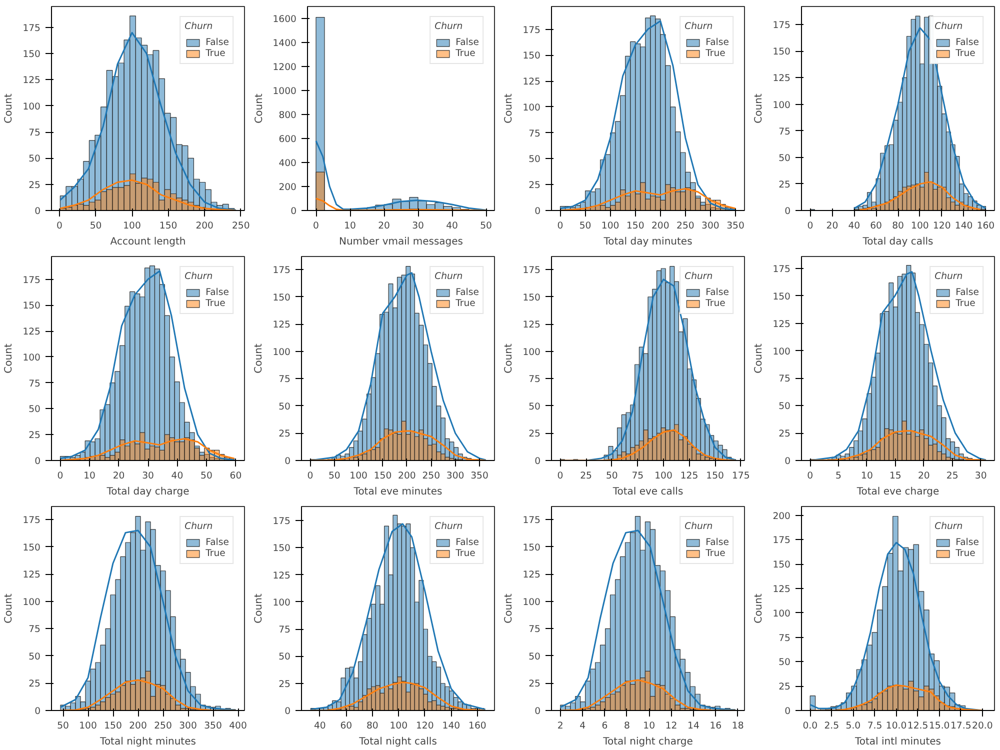  I want to click on x-tick-label: 15.0, so click(939, 726).